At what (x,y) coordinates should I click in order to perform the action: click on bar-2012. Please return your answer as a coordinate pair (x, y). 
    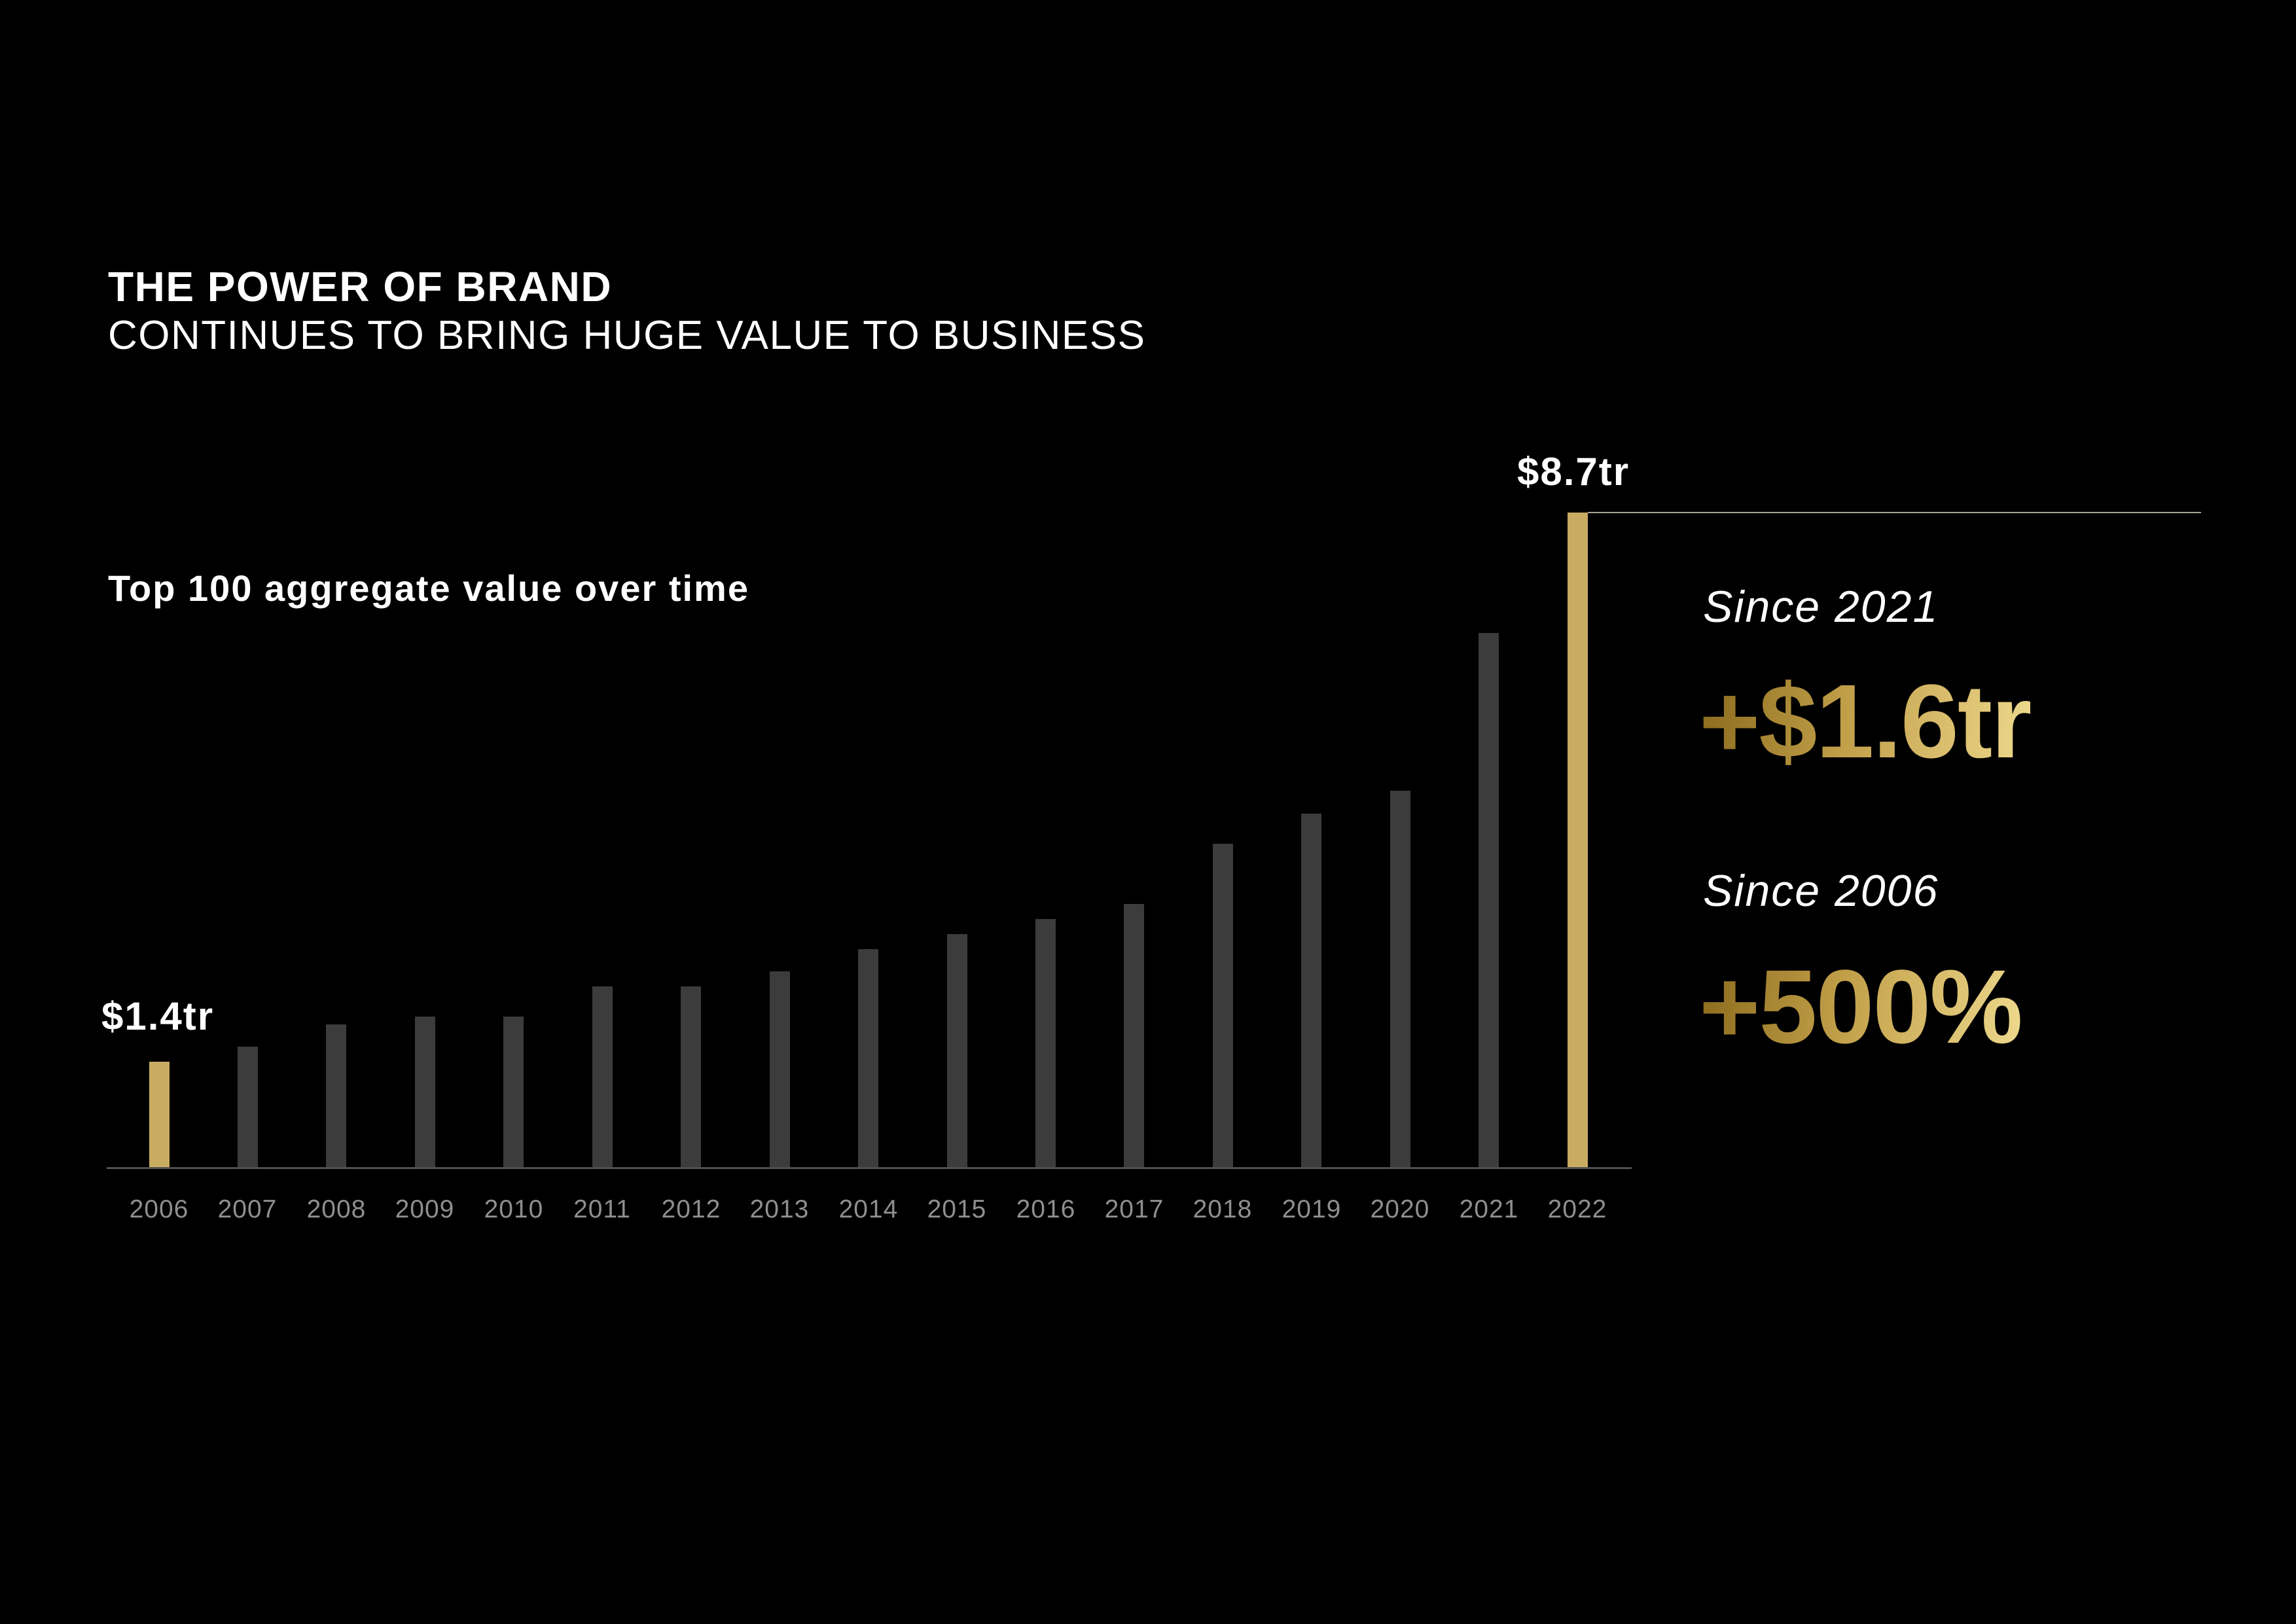
    Looking at the image, I should click on (691, 1076).